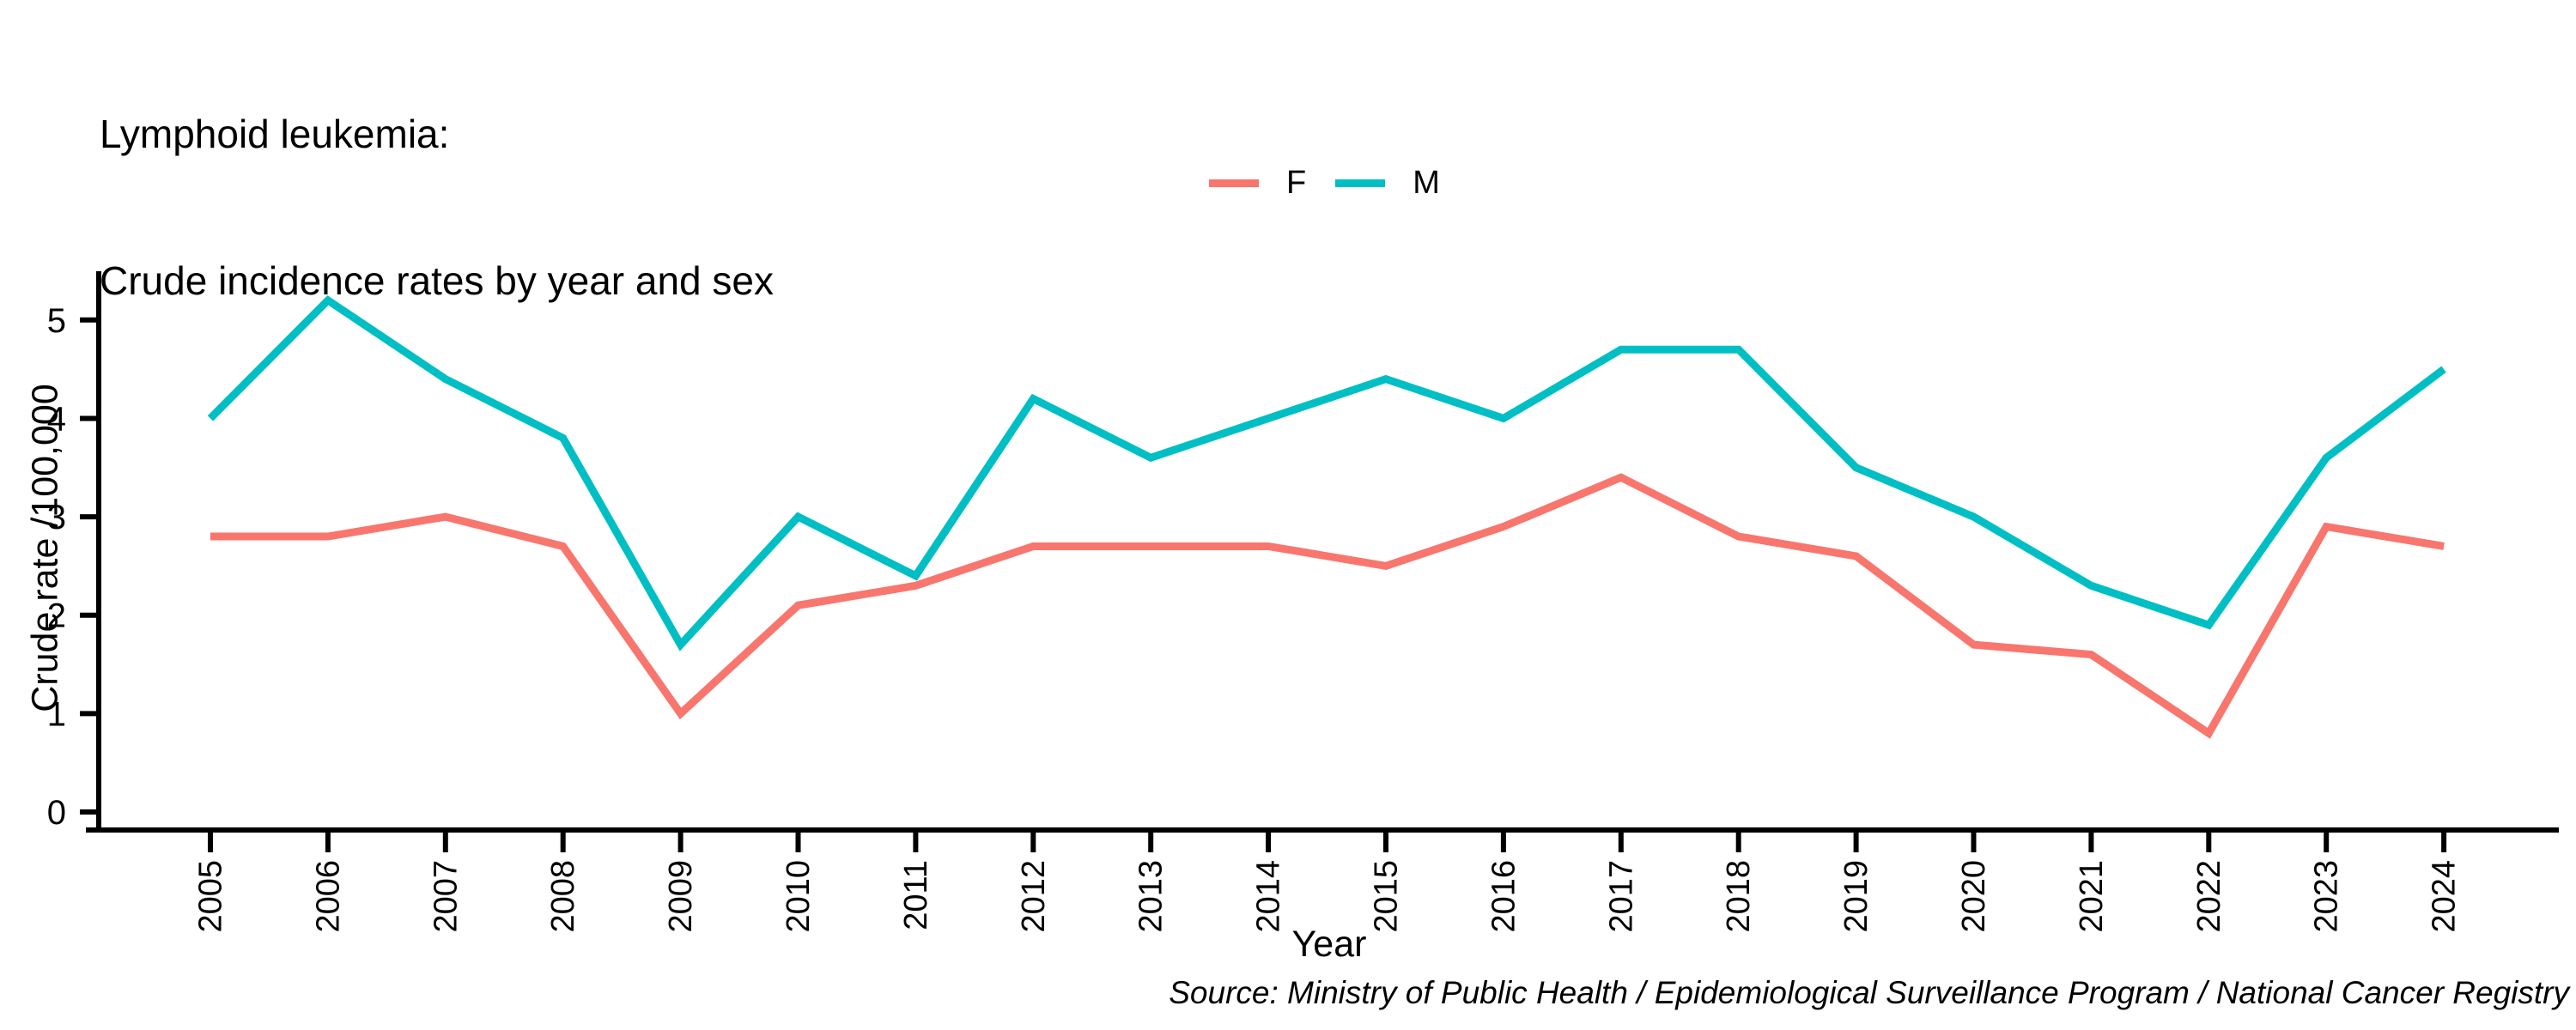 This screenshot has width=2576, height=1030. I want to click on legend-label-m: M, so click(1426, 182).